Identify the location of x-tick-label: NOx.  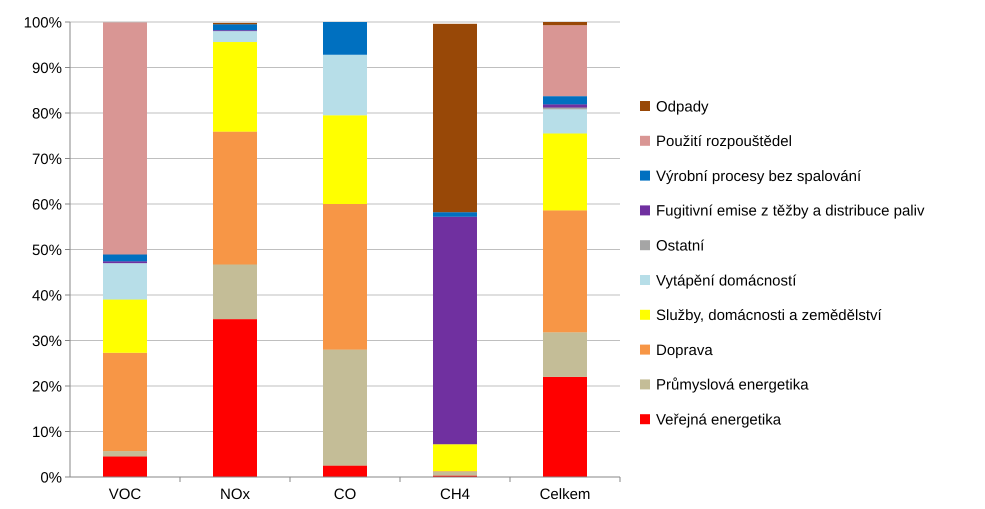
(235, 494).